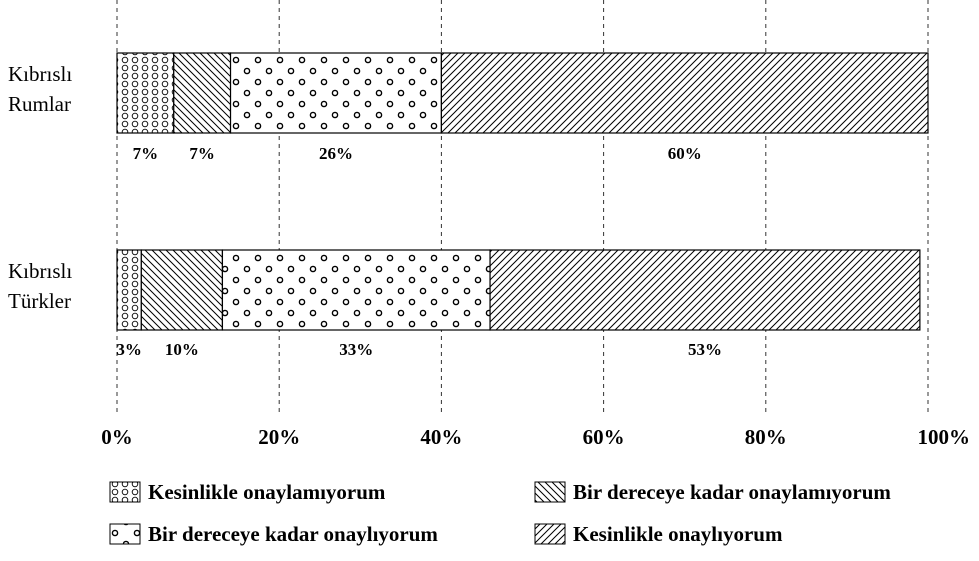 The height and width of the screenshot is (561, 979). What do you see at coordinates (39, 301) in the screenshot?
I see `category-label: Türkler` at bounding box center [39, 301].